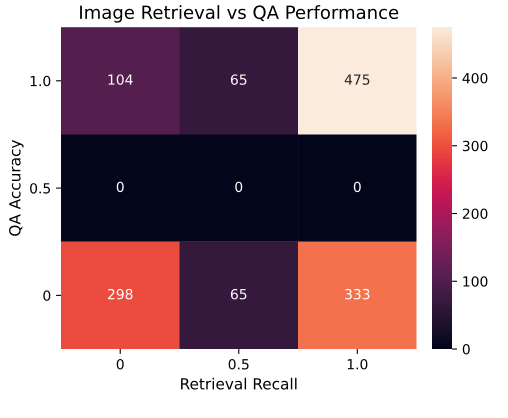 The width and height of the screenshot is (508, 418). I want to click on x-tick-label: 1.0, so click(358, 364).